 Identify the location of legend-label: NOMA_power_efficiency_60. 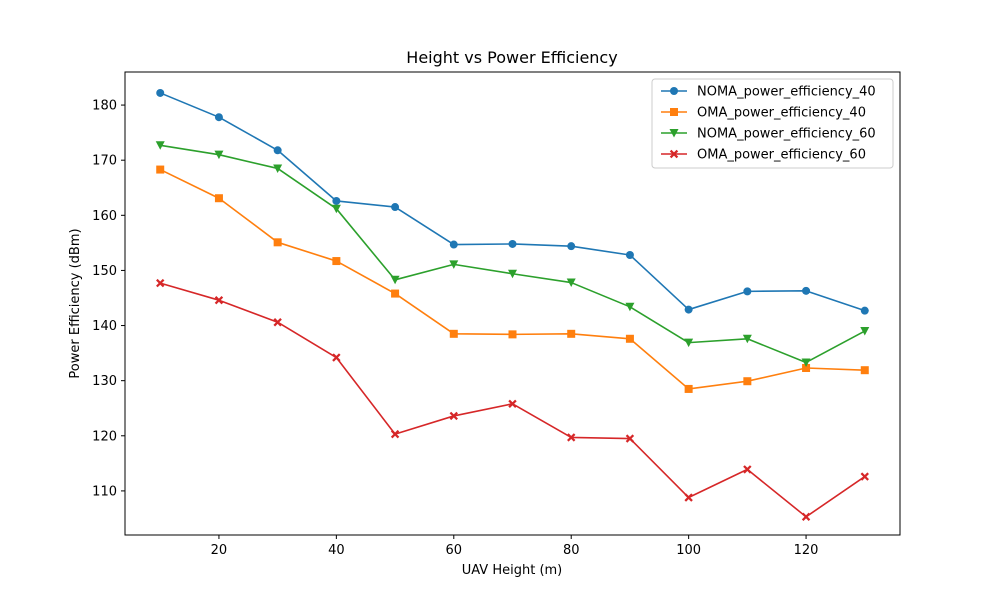
(786, 134).